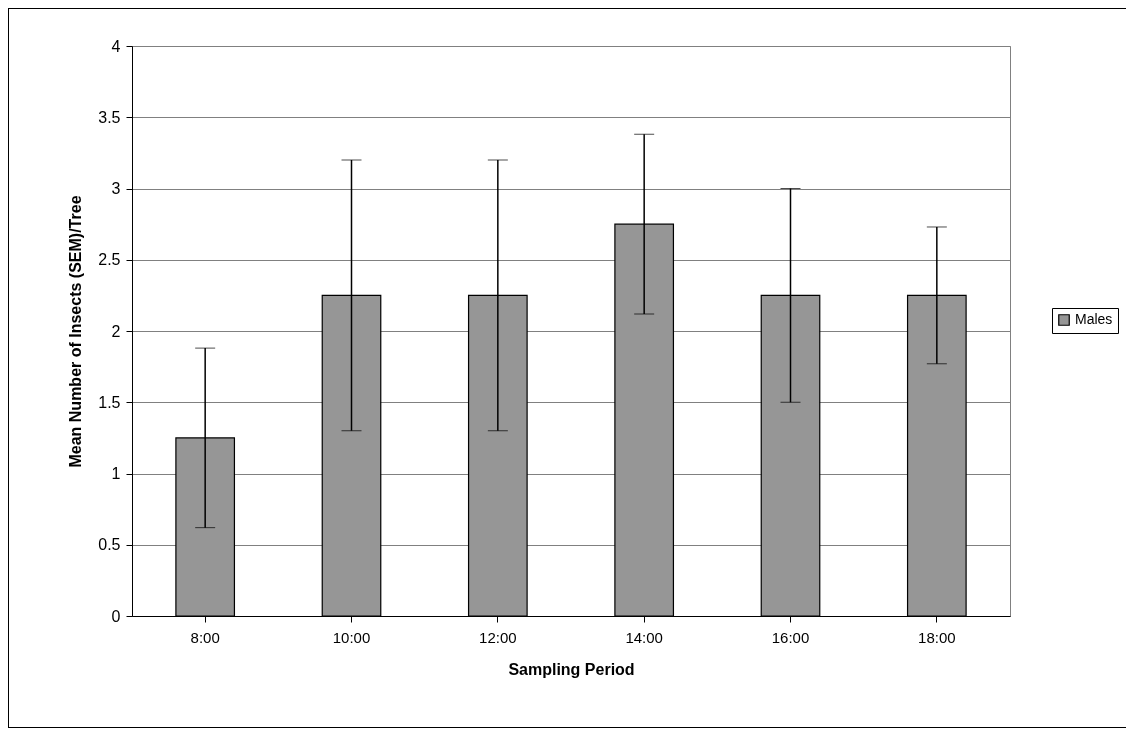  What do you see at coordinates (351, 637) in the screenshot?
I see `x-tick-label: 10:00` at bounding box center [351, 637].